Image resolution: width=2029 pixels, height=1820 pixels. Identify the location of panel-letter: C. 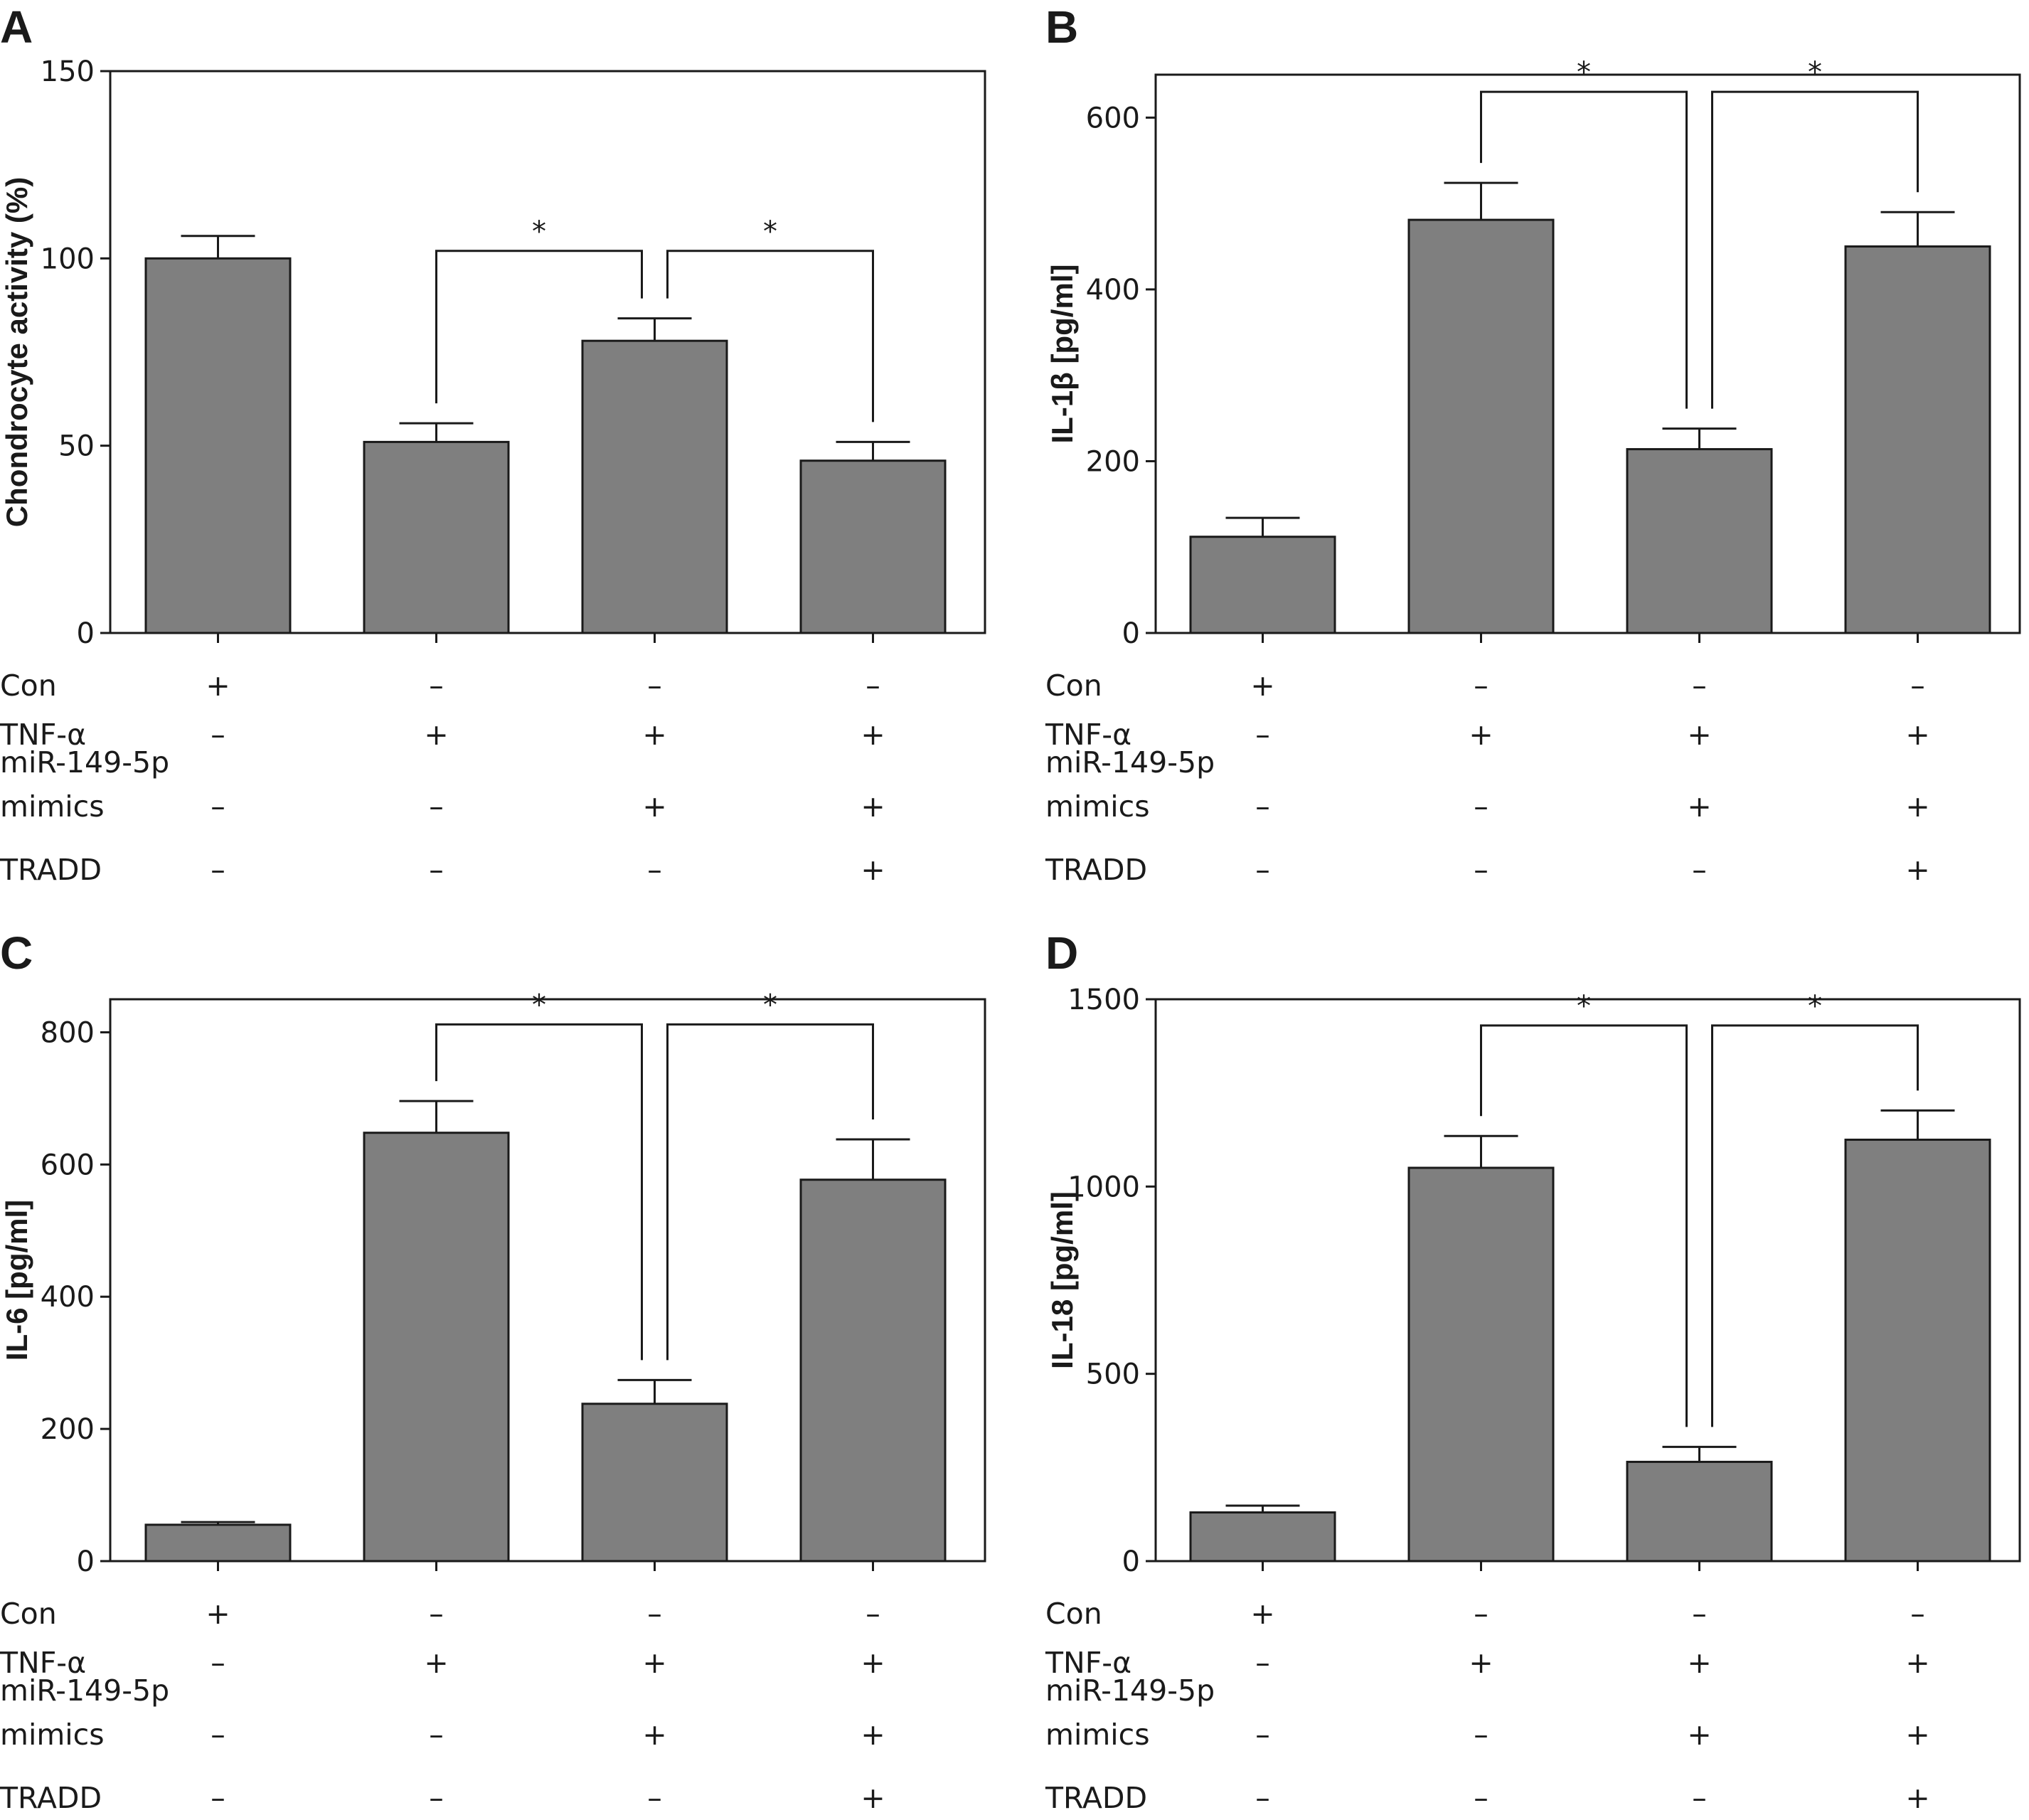
(16, 953).